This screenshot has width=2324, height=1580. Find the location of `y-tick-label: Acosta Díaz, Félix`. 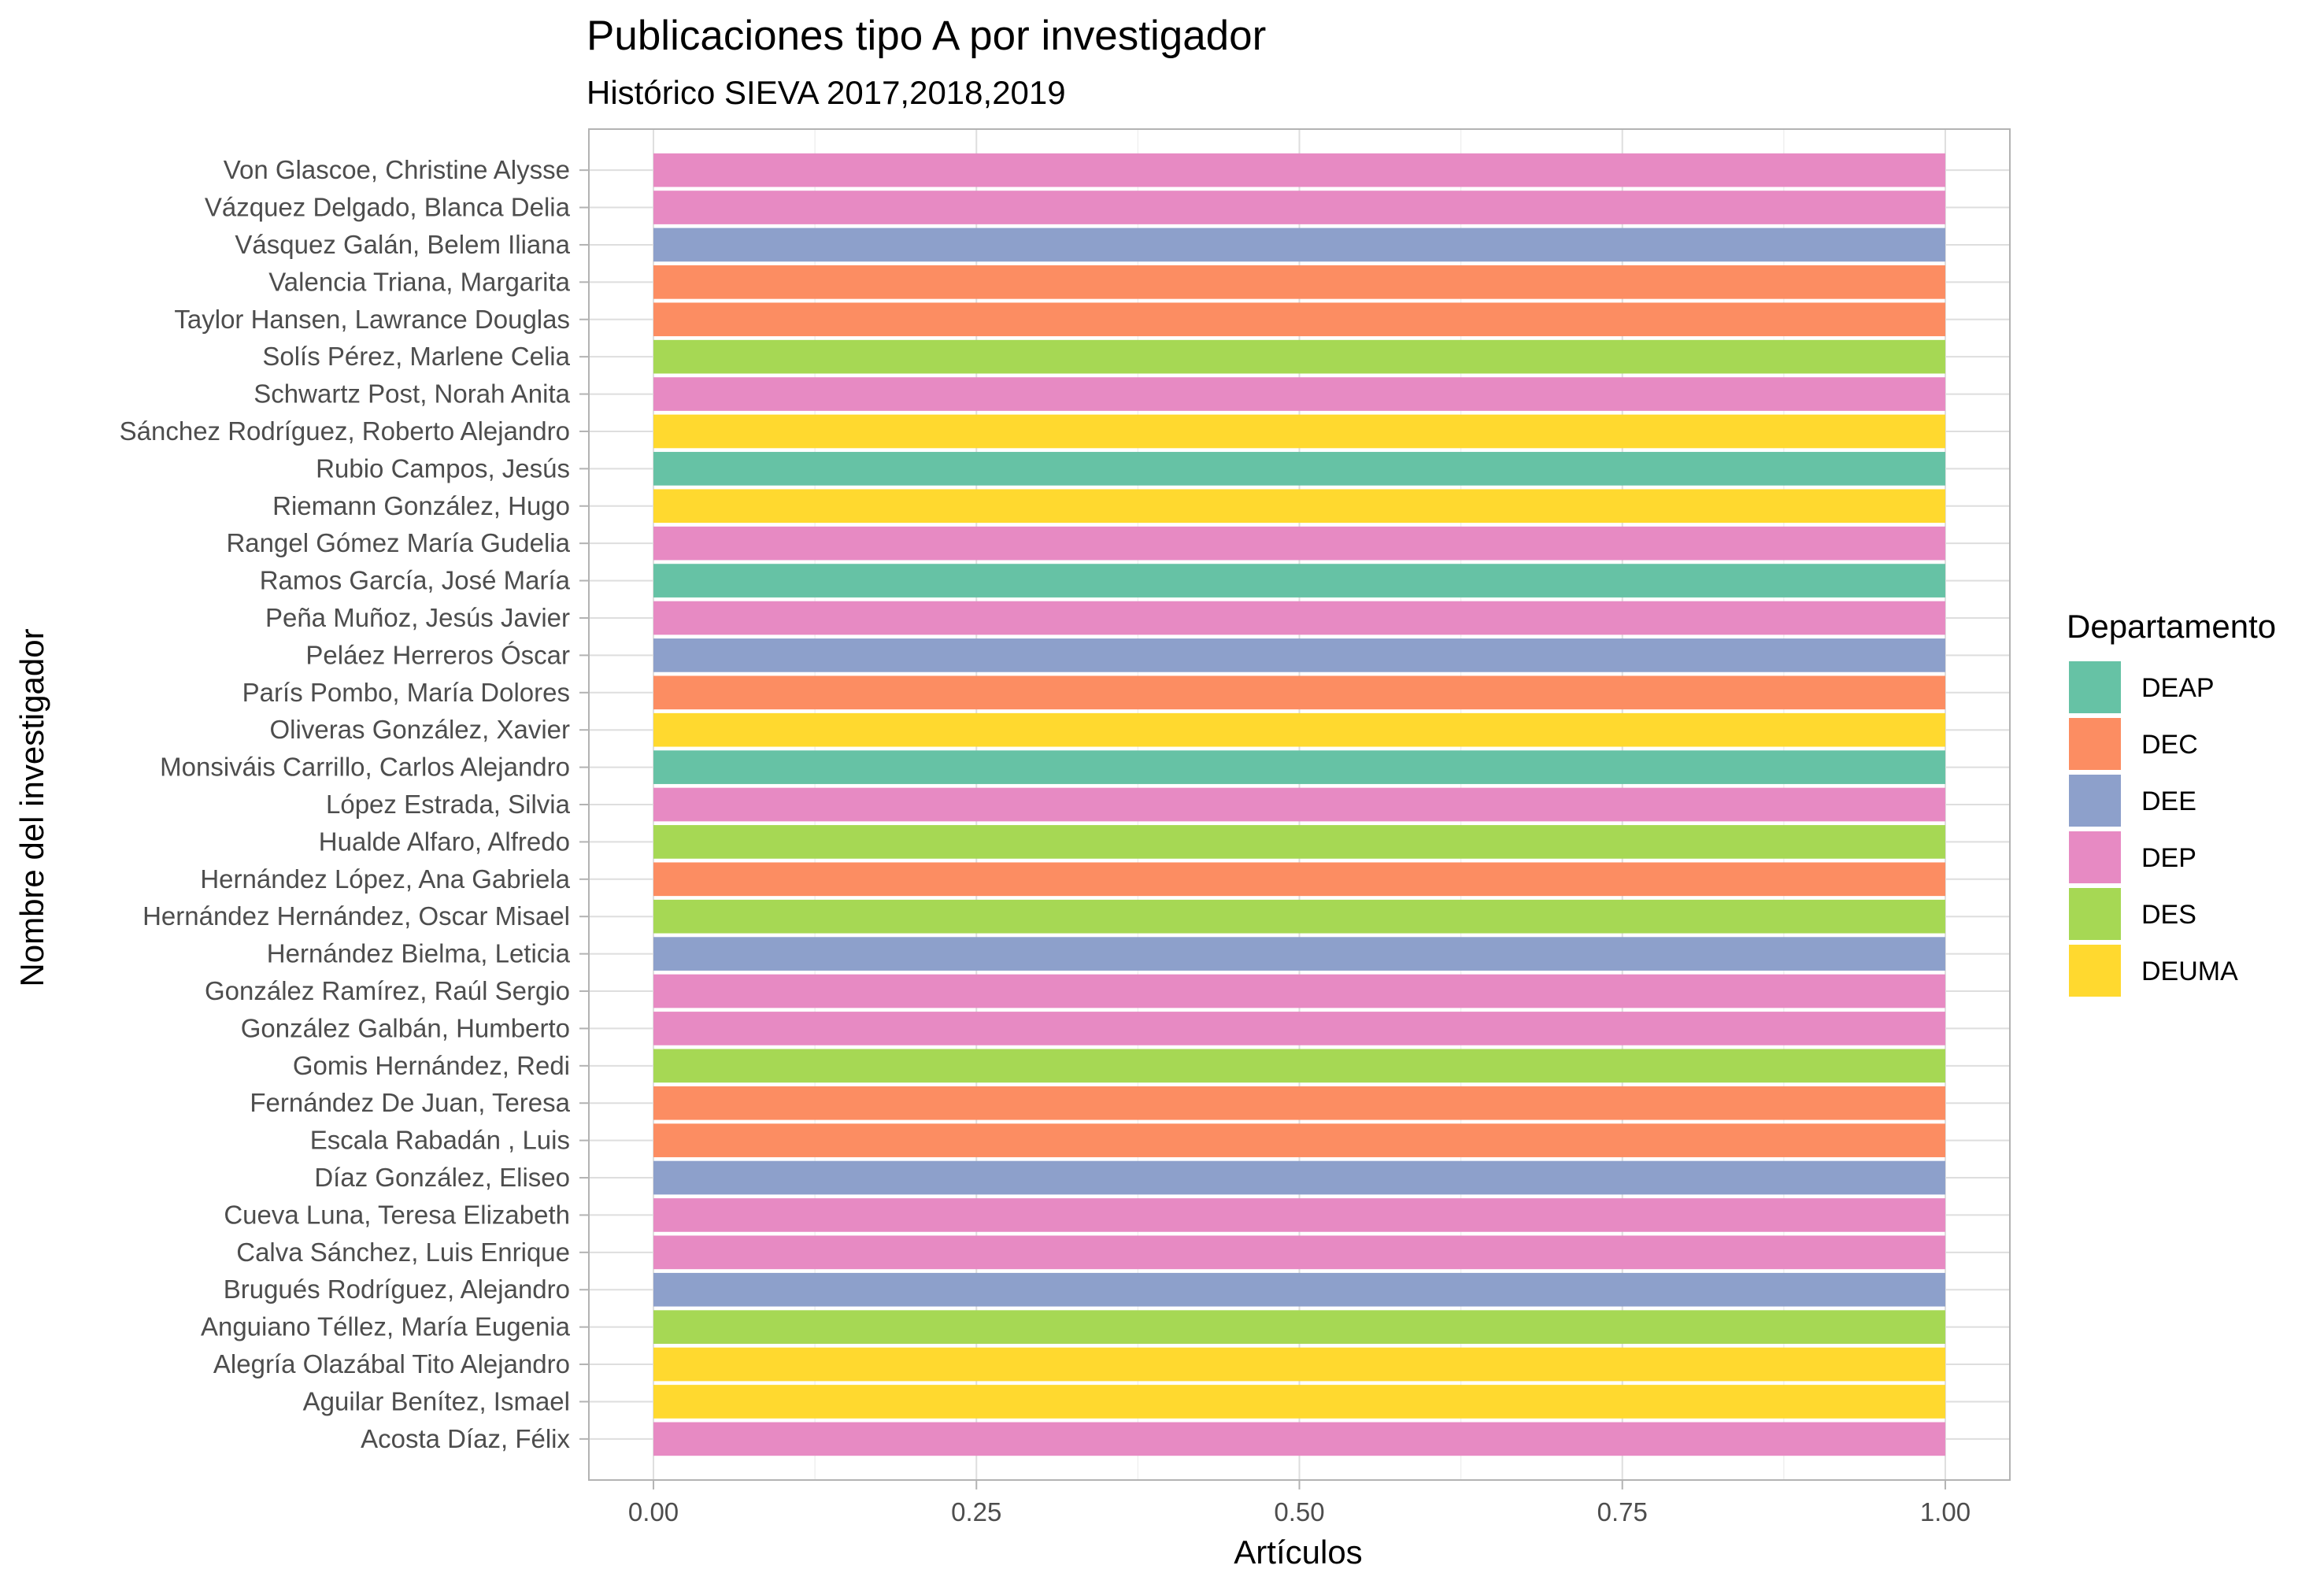

y-tick-label: Acosta Díaz, Félix is located at coordinates (465, 1438).